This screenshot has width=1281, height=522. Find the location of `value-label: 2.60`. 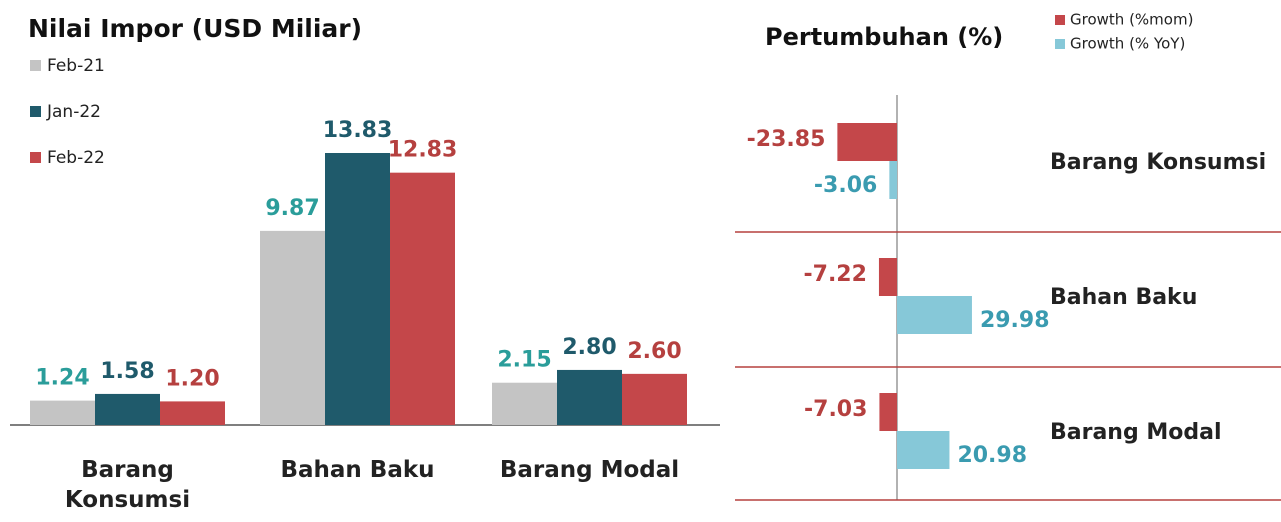

value-label: 2.60 is located at coordinates (654, 351).